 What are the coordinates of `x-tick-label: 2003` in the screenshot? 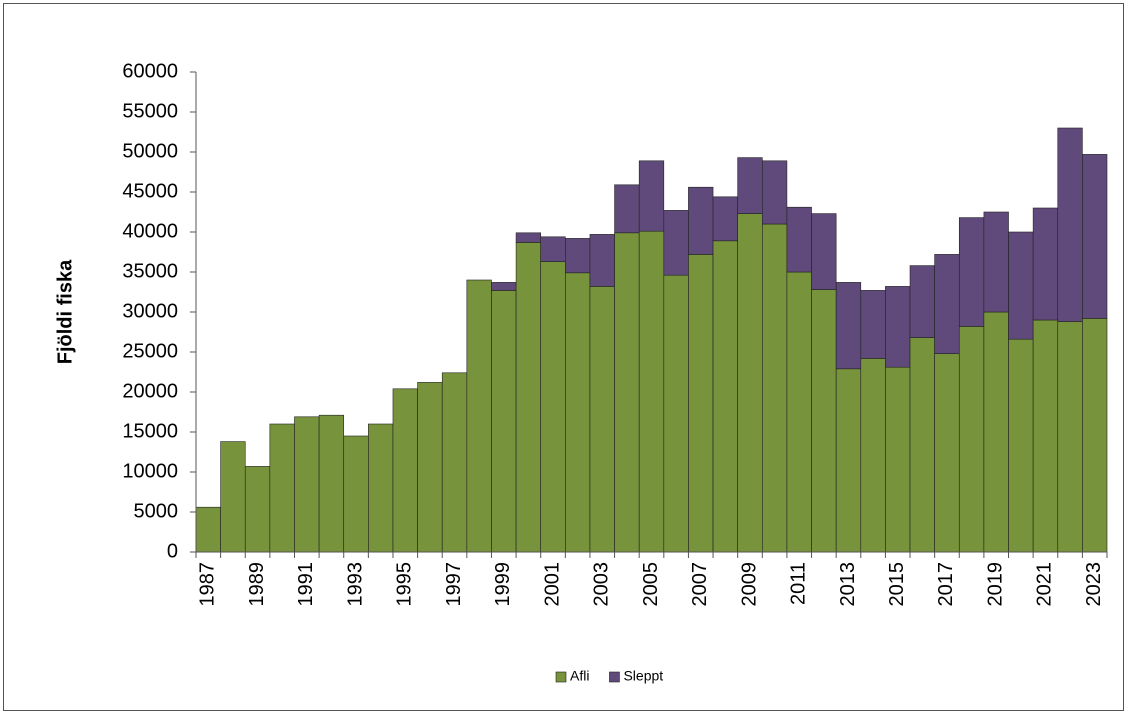 It's located at (602, 584).